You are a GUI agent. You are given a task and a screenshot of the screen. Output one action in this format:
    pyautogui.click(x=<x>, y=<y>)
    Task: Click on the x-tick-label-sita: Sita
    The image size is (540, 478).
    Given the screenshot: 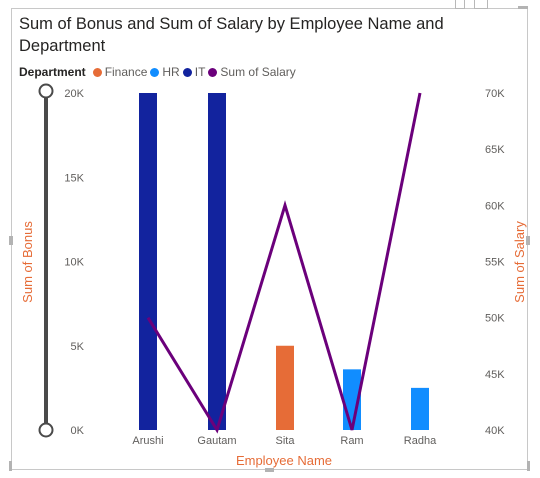 What is the action you would take?
    pyautogui.click(x=286, y=441)
    